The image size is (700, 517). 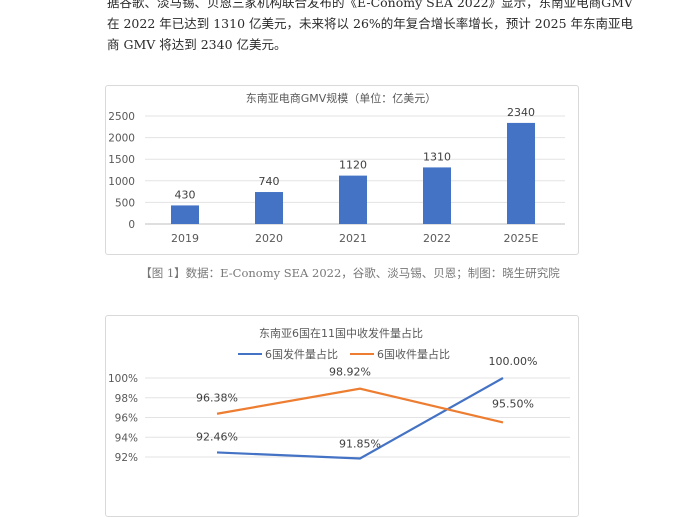 I want to click on chart2-title: 东南亚6国在11国中收发件量占比, so click(x=341, y=333).